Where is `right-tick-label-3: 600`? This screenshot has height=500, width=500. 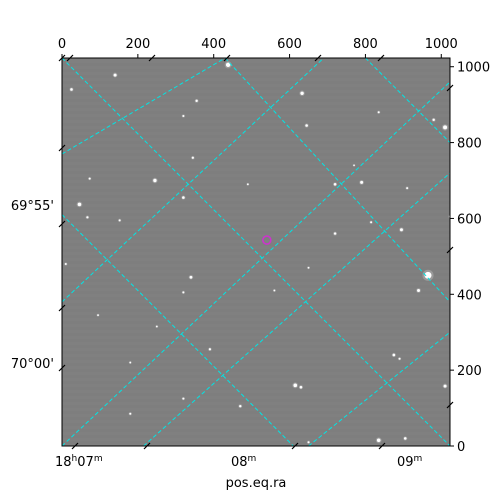 right-tick-label-3: 600 is located at coordinates (469, 219).